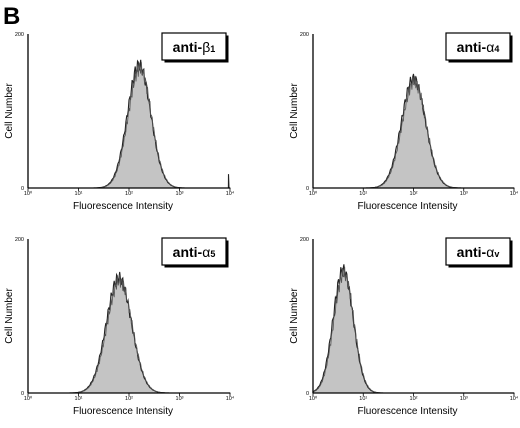  I want to click on antibody-label: anti-α5, so click(194, 252).